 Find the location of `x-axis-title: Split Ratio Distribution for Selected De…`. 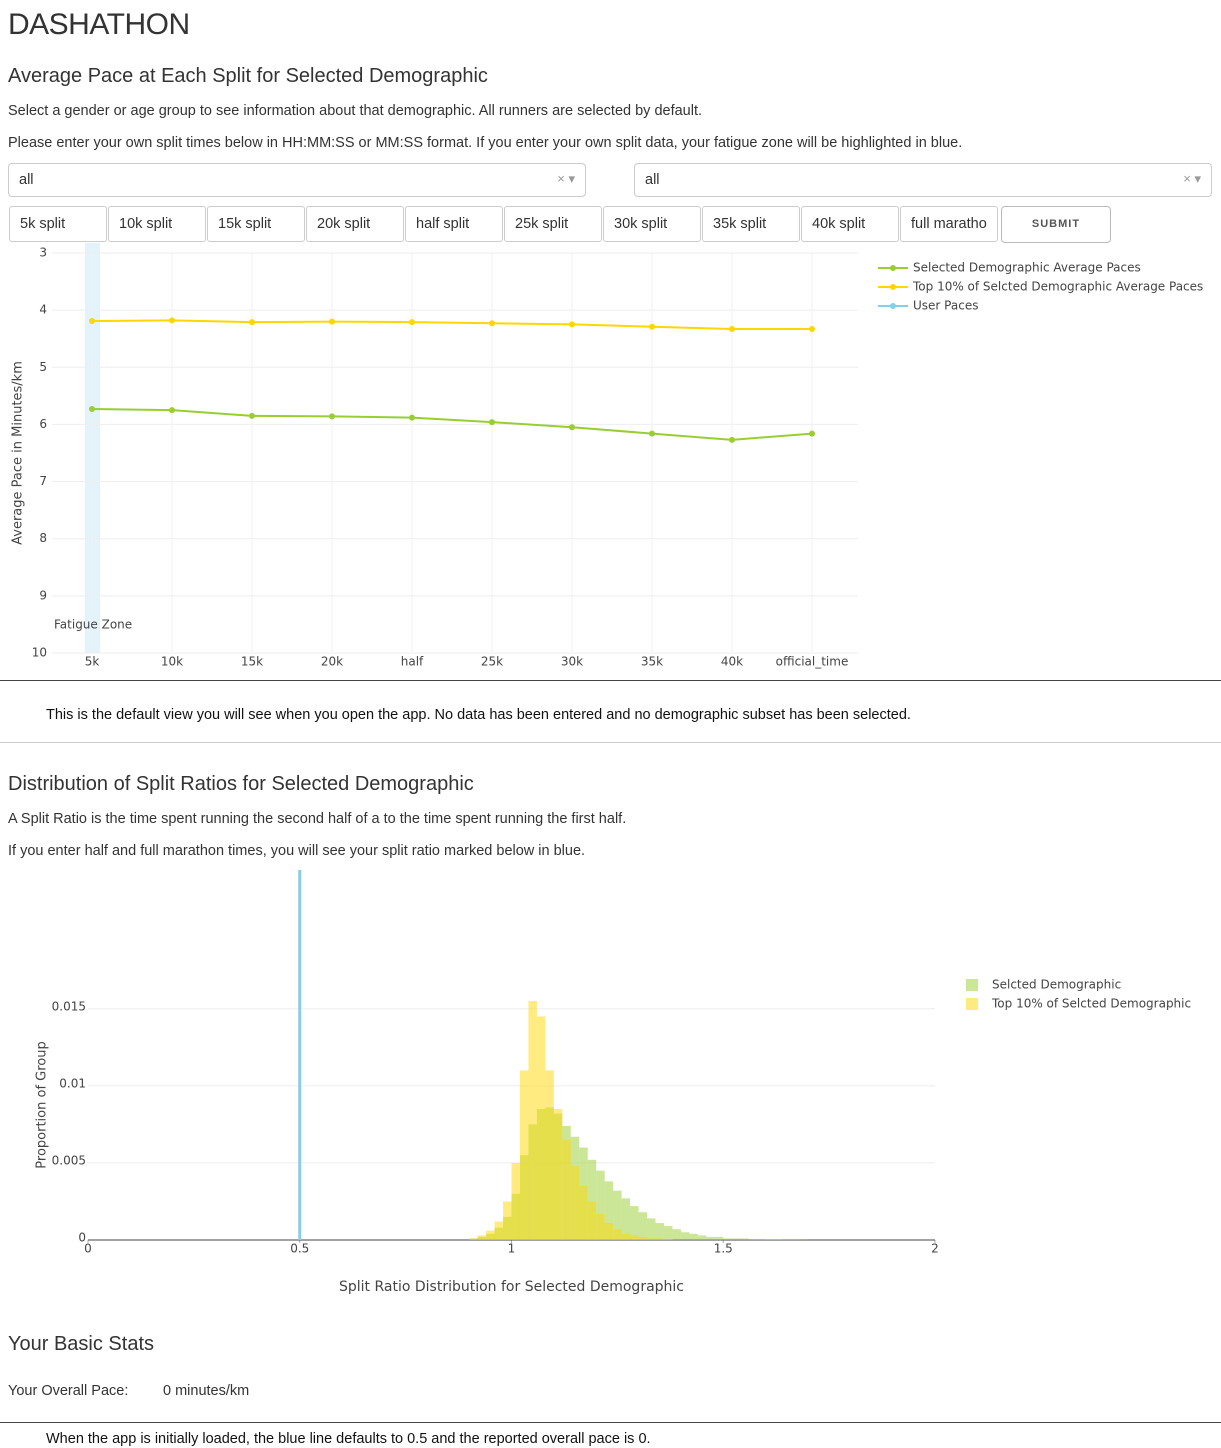

x-axis-title: Split Ratio Distribution for Selected De… is located at coordinates (511, 1287).